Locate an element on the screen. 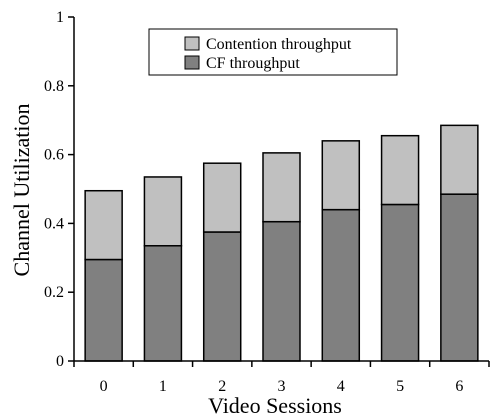 The height and width of the screenshot is (416, 493). y-tick-label: 0.6 is located at coordinates (54, 155).